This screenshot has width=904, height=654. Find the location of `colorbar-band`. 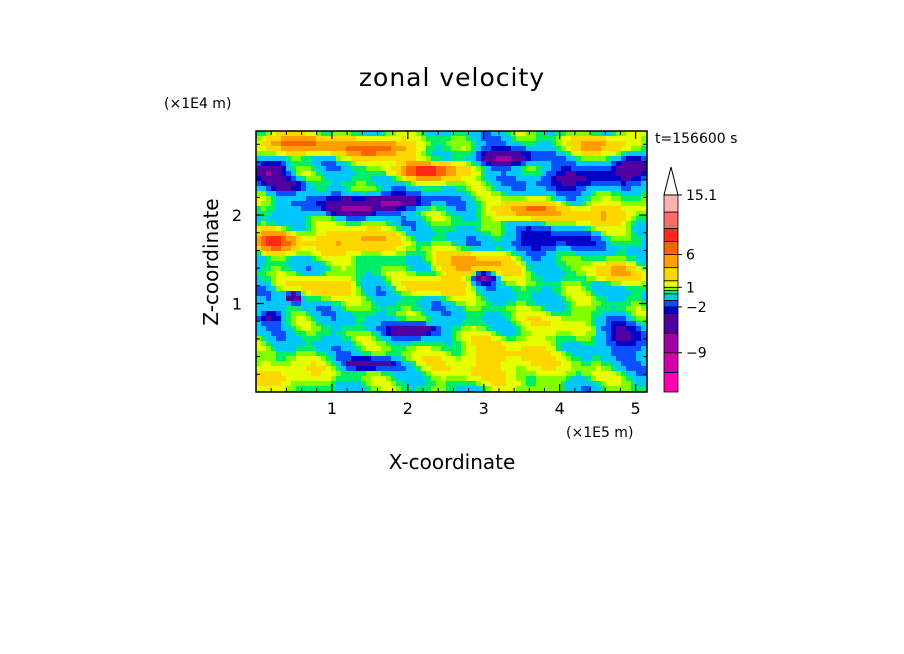

colorbar-band is located at coordinates (671, 382).